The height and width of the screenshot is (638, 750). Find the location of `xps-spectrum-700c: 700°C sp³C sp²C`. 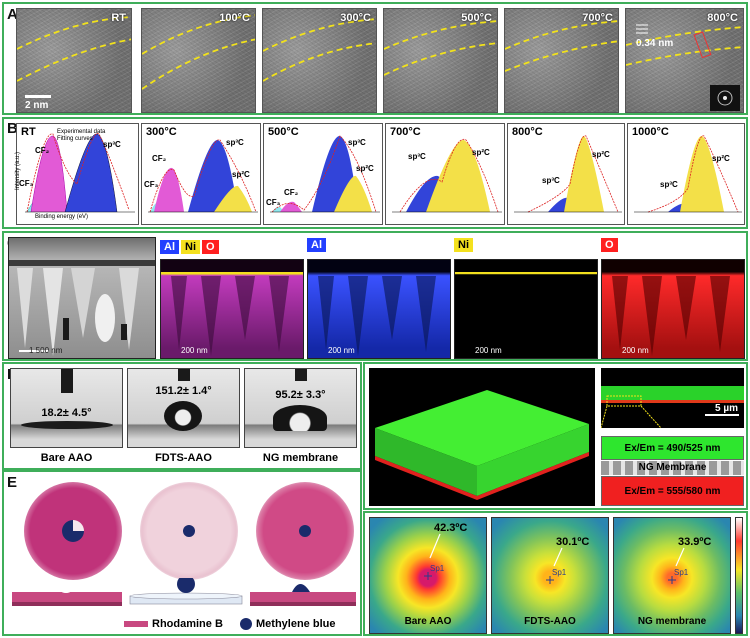

xps-spectrum-700c: 700°C sp³C sp²C is located at coordinates (445, 174).